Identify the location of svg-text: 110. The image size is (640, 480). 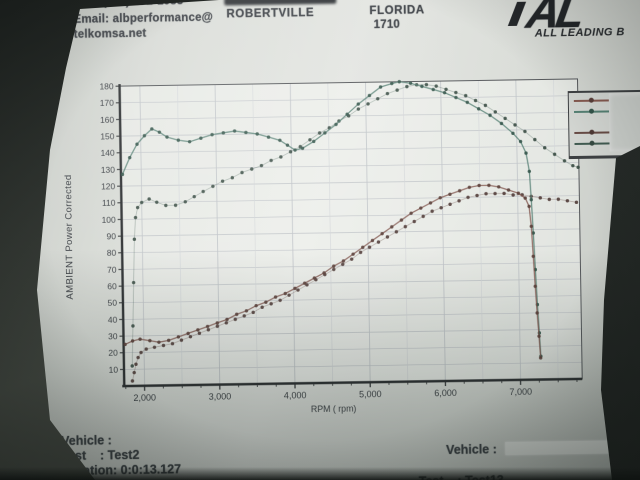
(109, 203).